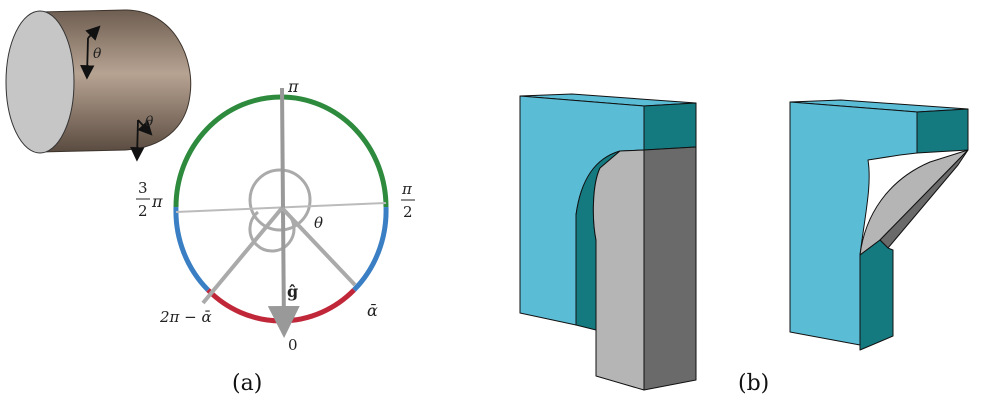  Describe the element at coordinates (143, 188) in the screenshot. I see `label-three-half-num: 3` at that location.